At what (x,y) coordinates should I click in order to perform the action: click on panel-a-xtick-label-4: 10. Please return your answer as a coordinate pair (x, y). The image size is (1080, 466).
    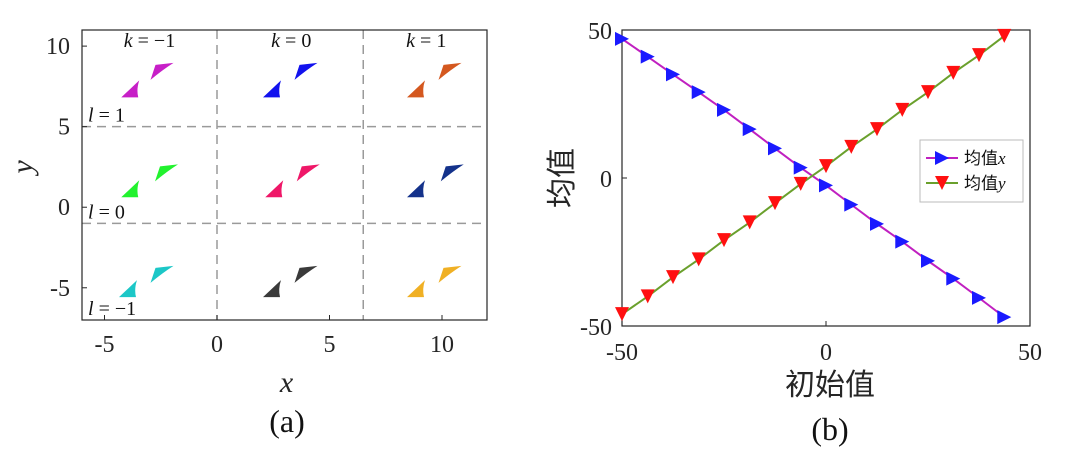
    Looking at the image, I should click on (442, 345).